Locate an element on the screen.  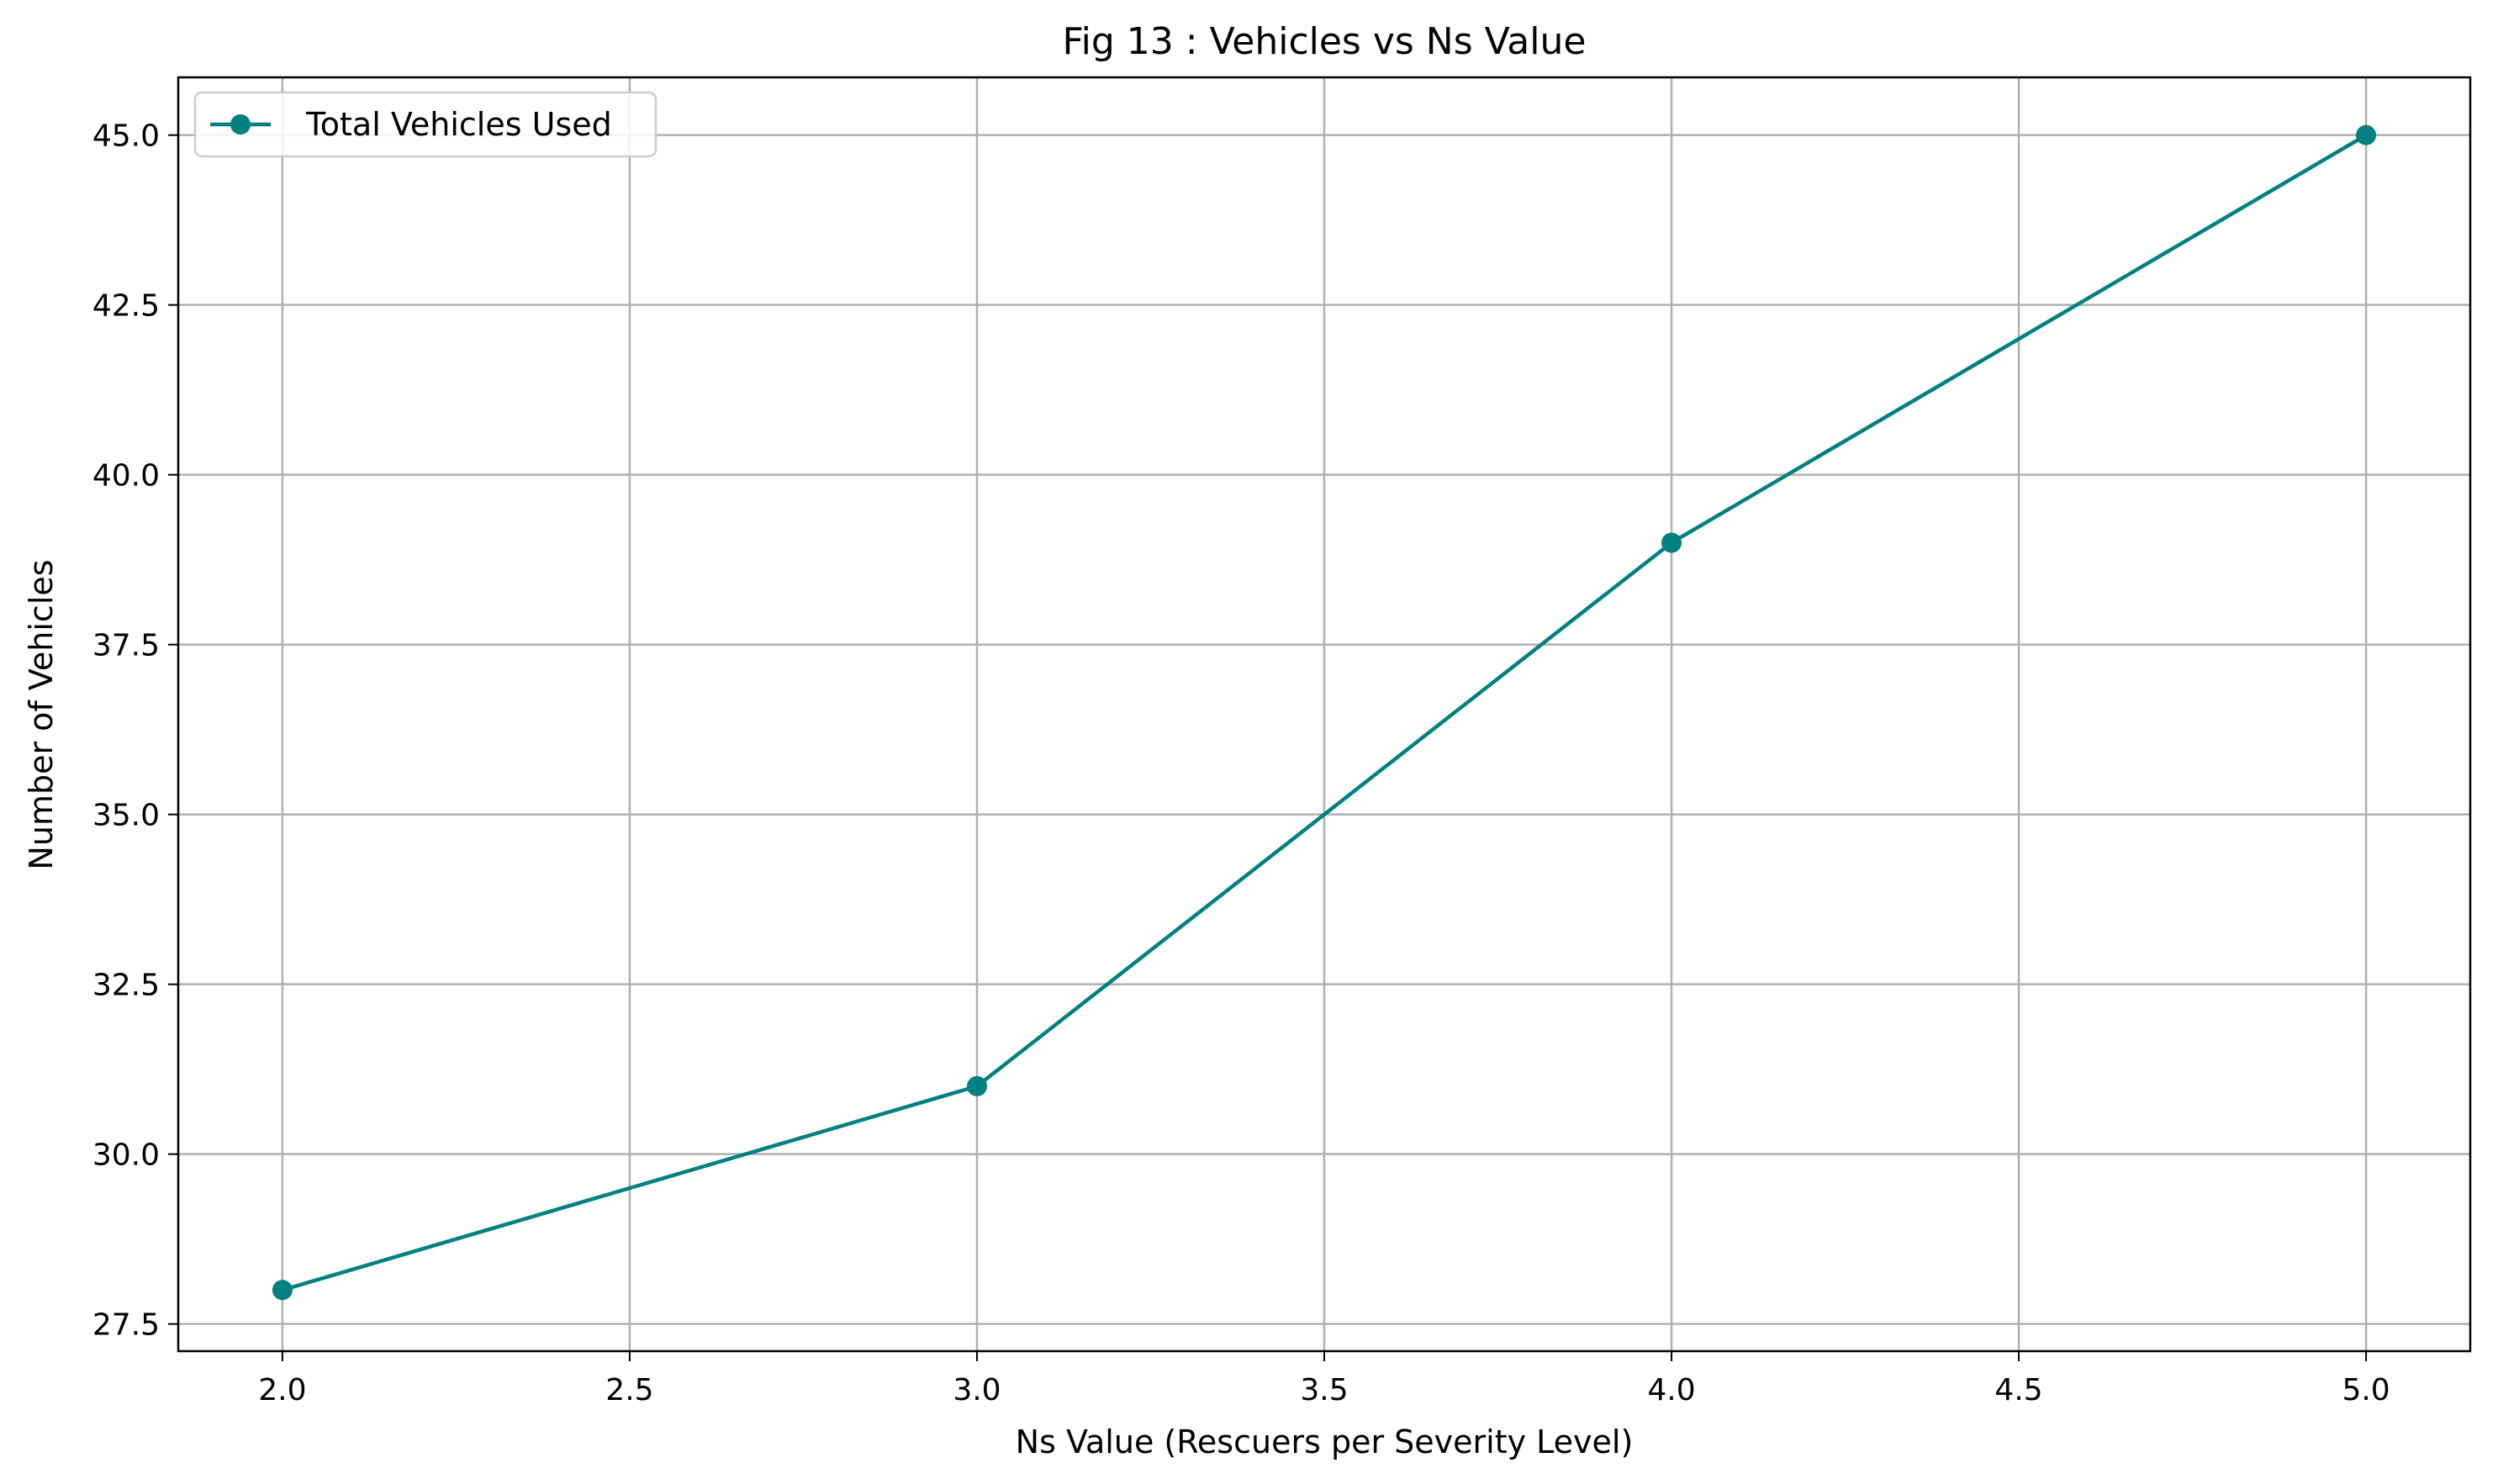
y-tick-label: 45.0 is located at coordinates (126, 136).